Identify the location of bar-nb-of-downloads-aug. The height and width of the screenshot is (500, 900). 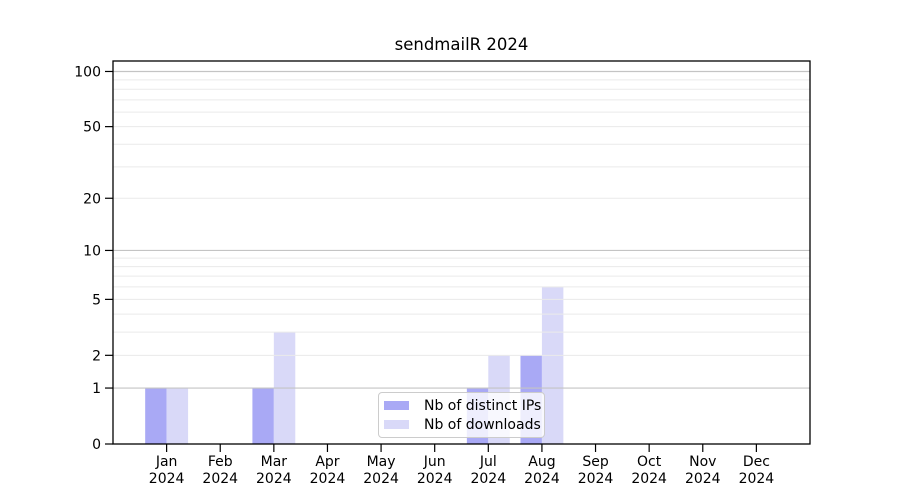
(552, 365).